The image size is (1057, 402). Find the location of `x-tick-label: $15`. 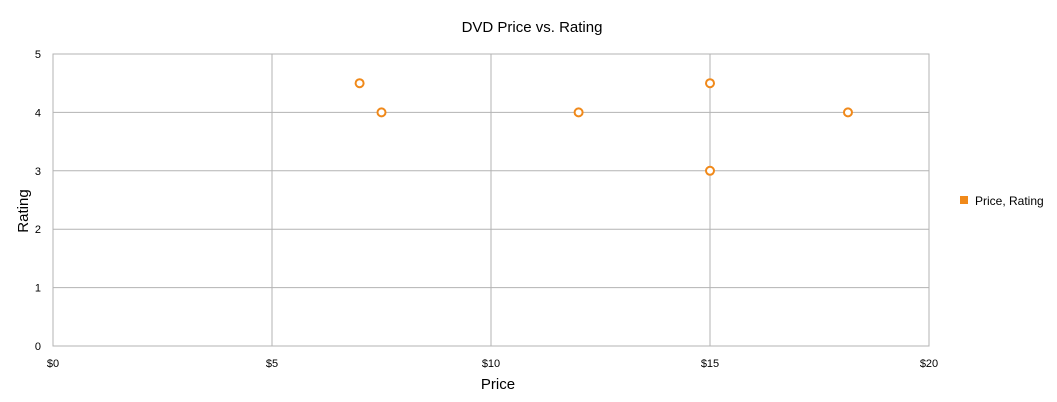

x-tick-label: $15 is located at coordinates (710, 364).